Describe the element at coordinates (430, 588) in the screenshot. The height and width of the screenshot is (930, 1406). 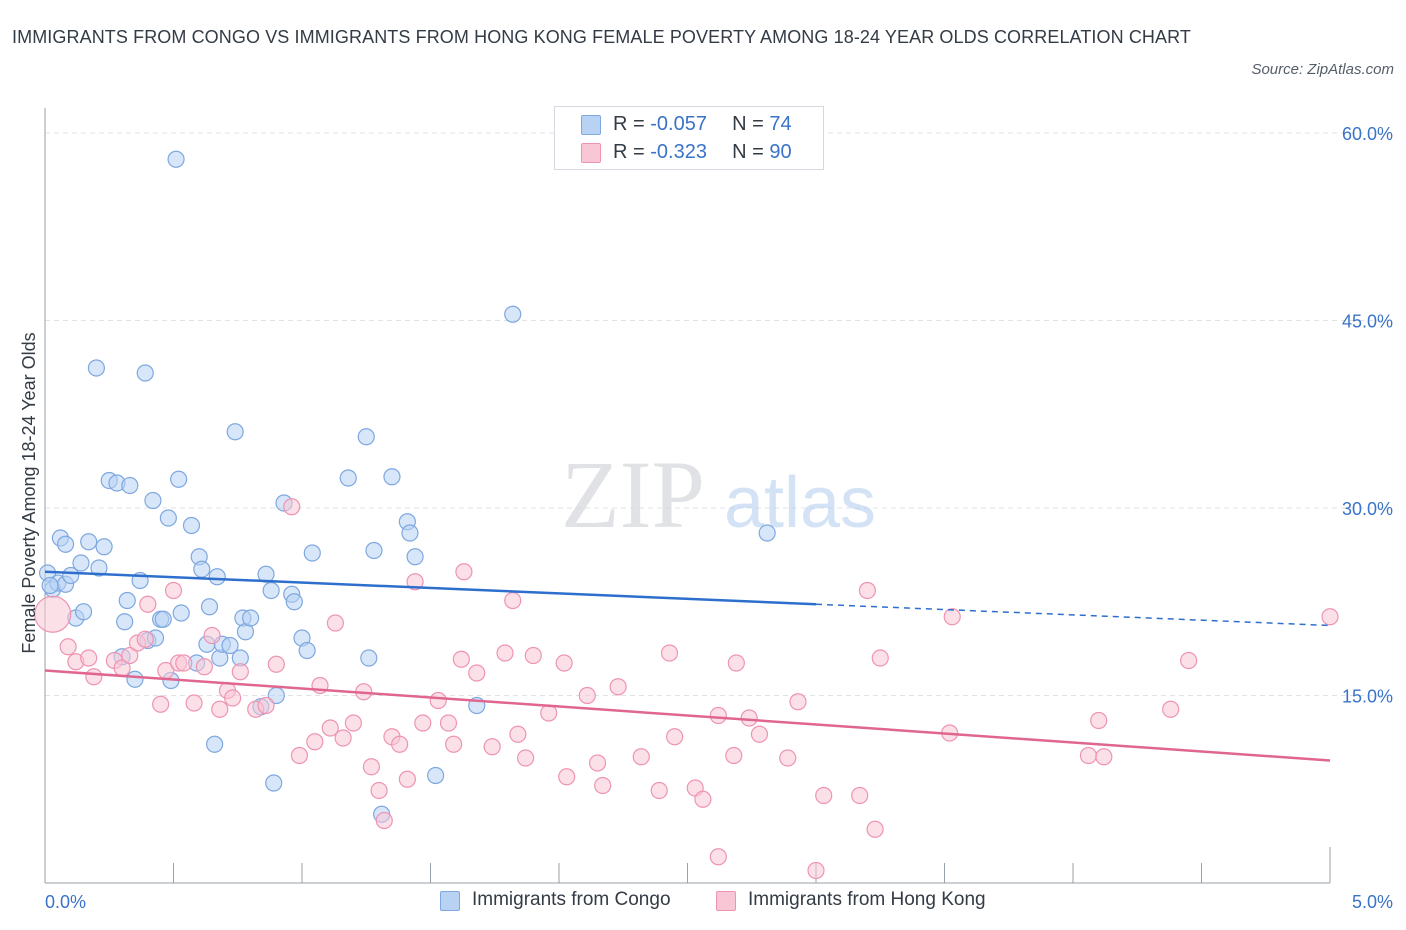
I see `trend-line-congo` at that location.